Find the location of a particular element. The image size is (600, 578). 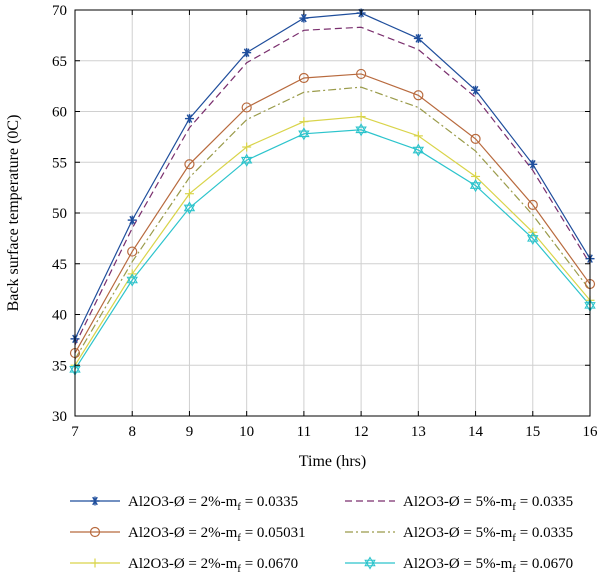

x-tick-label: 9 is located at coordinates (190, 432).